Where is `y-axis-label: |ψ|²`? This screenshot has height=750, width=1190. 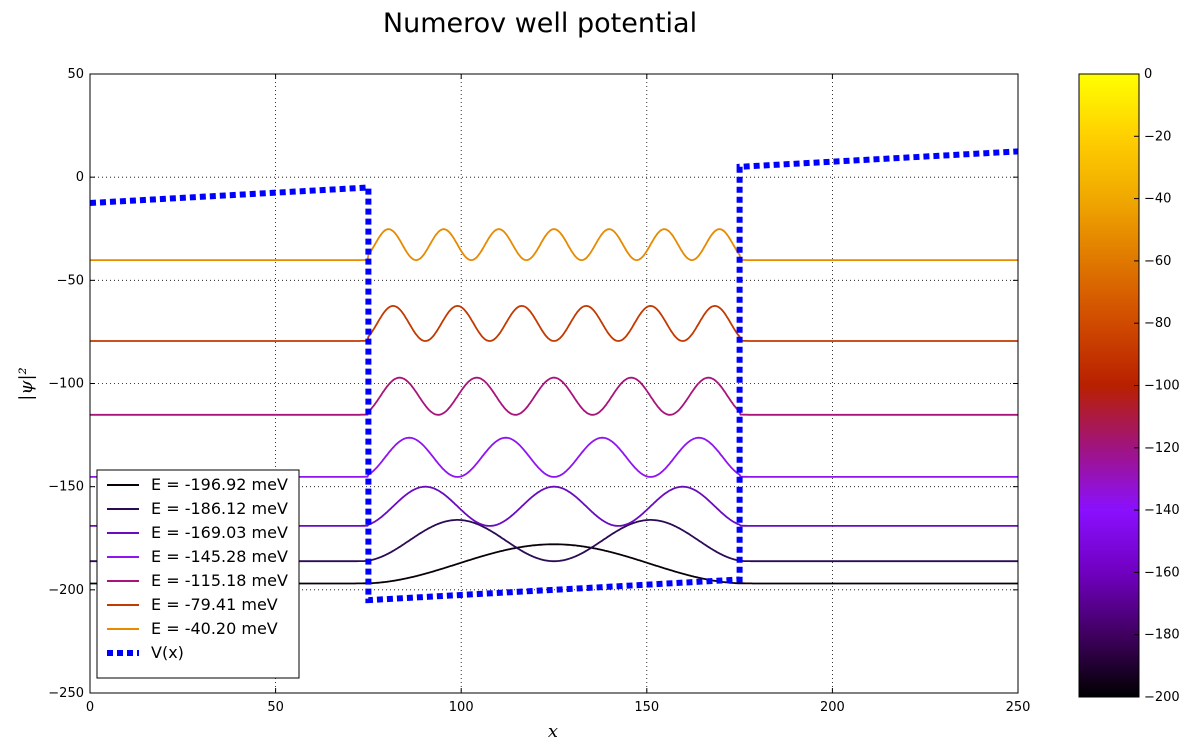
y-axis-label: |ψ|² is located at coordinates (26, 383).